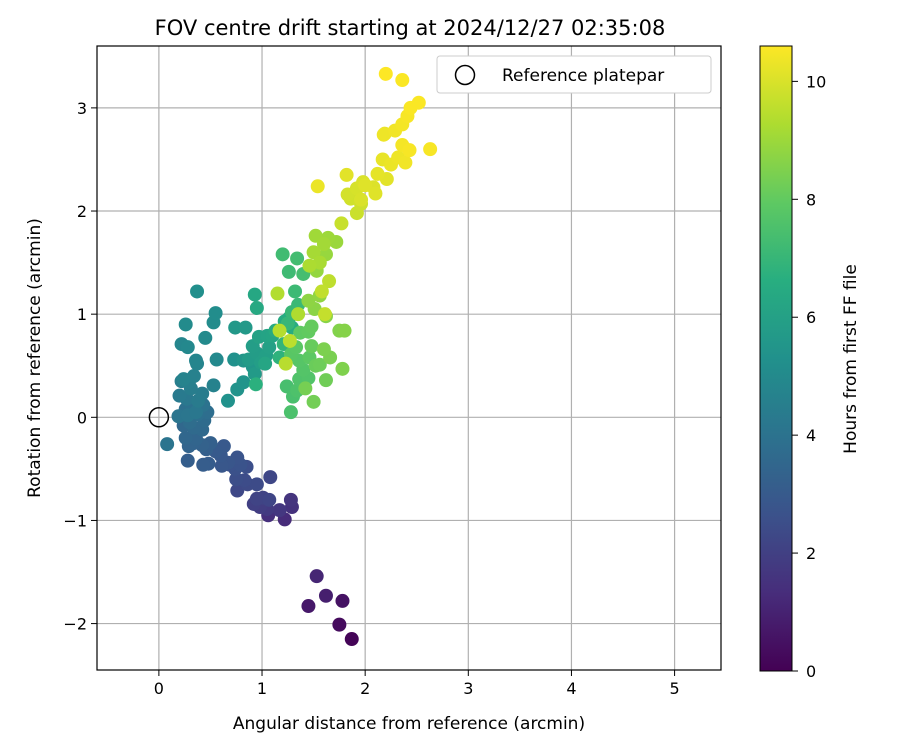 The width and height of the screenshot is (900, 750). I want to click on y-tick-label: 3, so click(82, 108).